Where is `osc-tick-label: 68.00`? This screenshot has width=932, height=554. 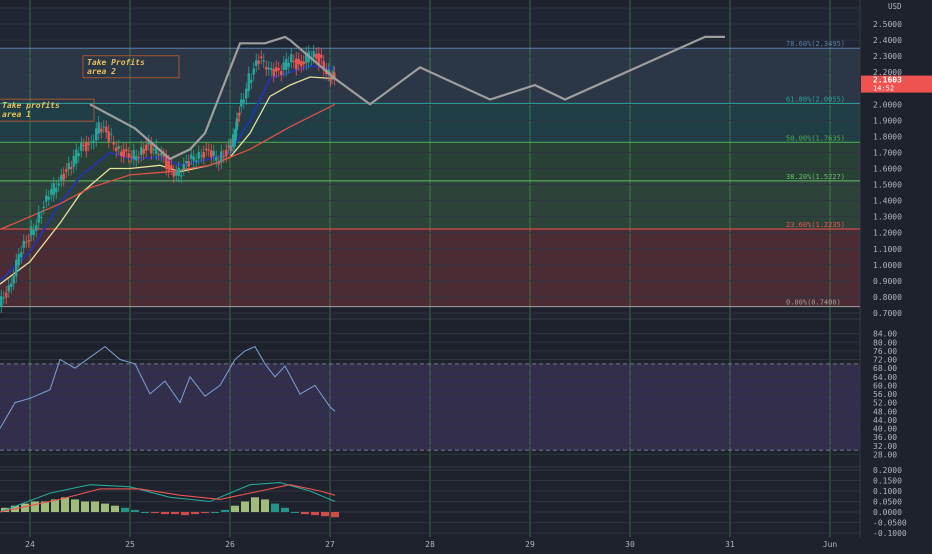
osc-tick-label: 68.00 is located at coordinates (885, 368).